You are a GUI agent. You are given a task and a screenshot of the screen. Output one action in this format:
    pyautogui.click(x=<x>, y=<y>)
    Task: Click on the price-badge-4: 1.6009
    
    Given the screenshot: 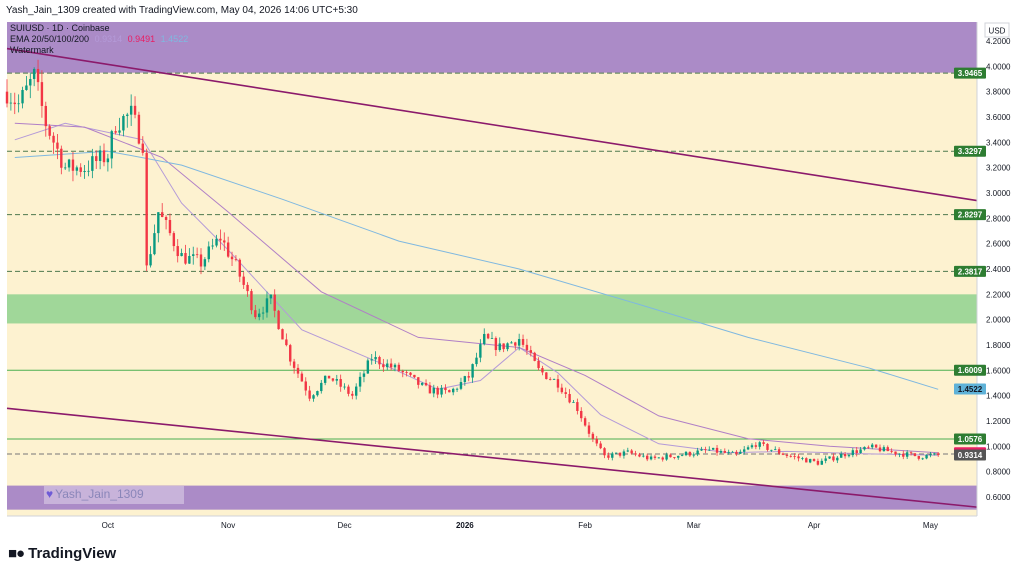 What is the action you would take?
    pyautogui.click(x=970, y=370)
    